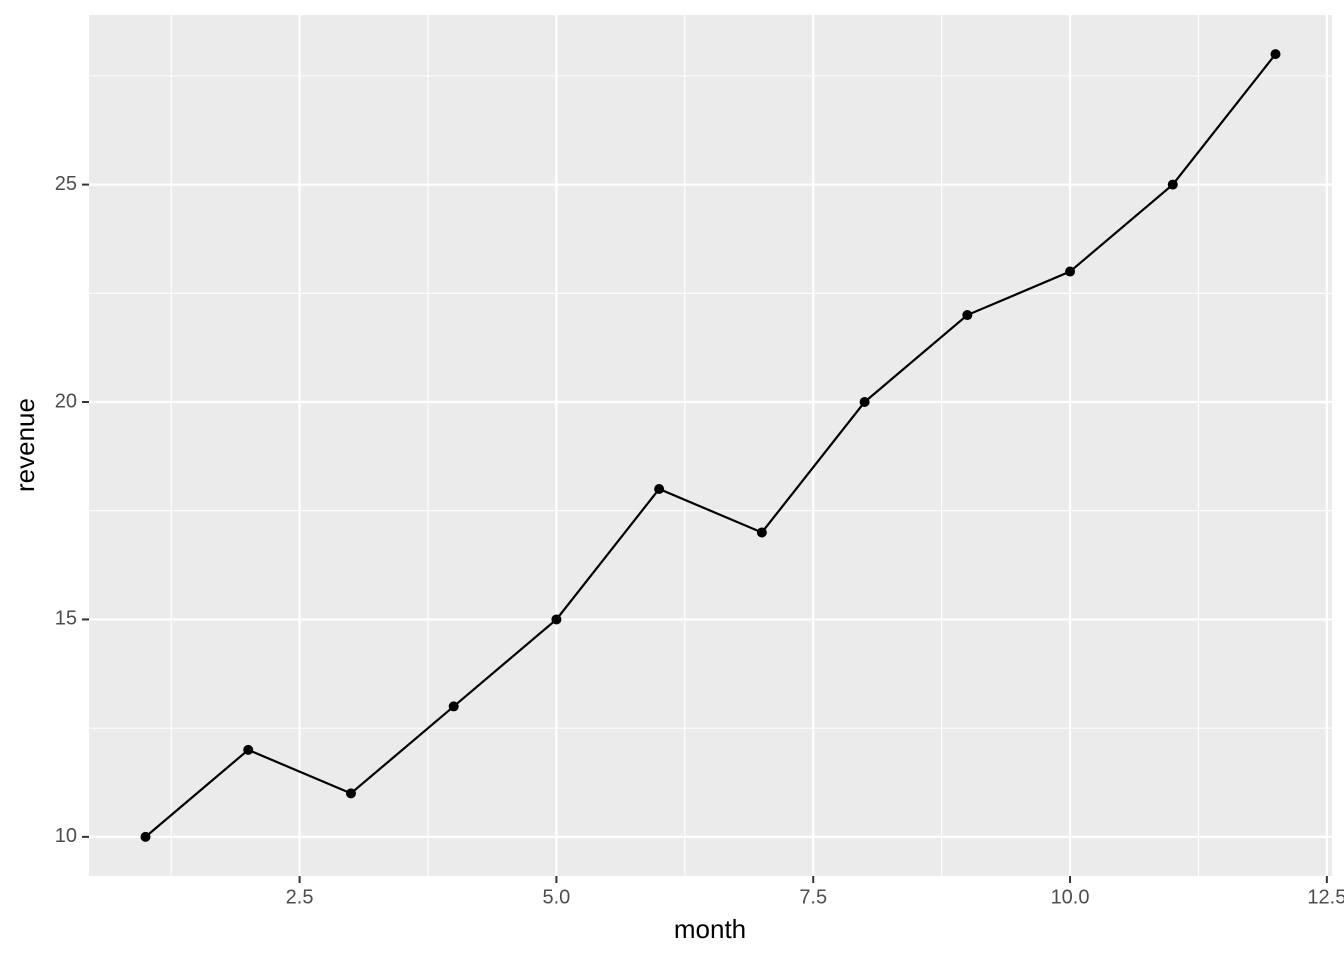 This screenshot has height=960, width=1344. I want to click on x-tick-label: 2.5, so click(300, 897).